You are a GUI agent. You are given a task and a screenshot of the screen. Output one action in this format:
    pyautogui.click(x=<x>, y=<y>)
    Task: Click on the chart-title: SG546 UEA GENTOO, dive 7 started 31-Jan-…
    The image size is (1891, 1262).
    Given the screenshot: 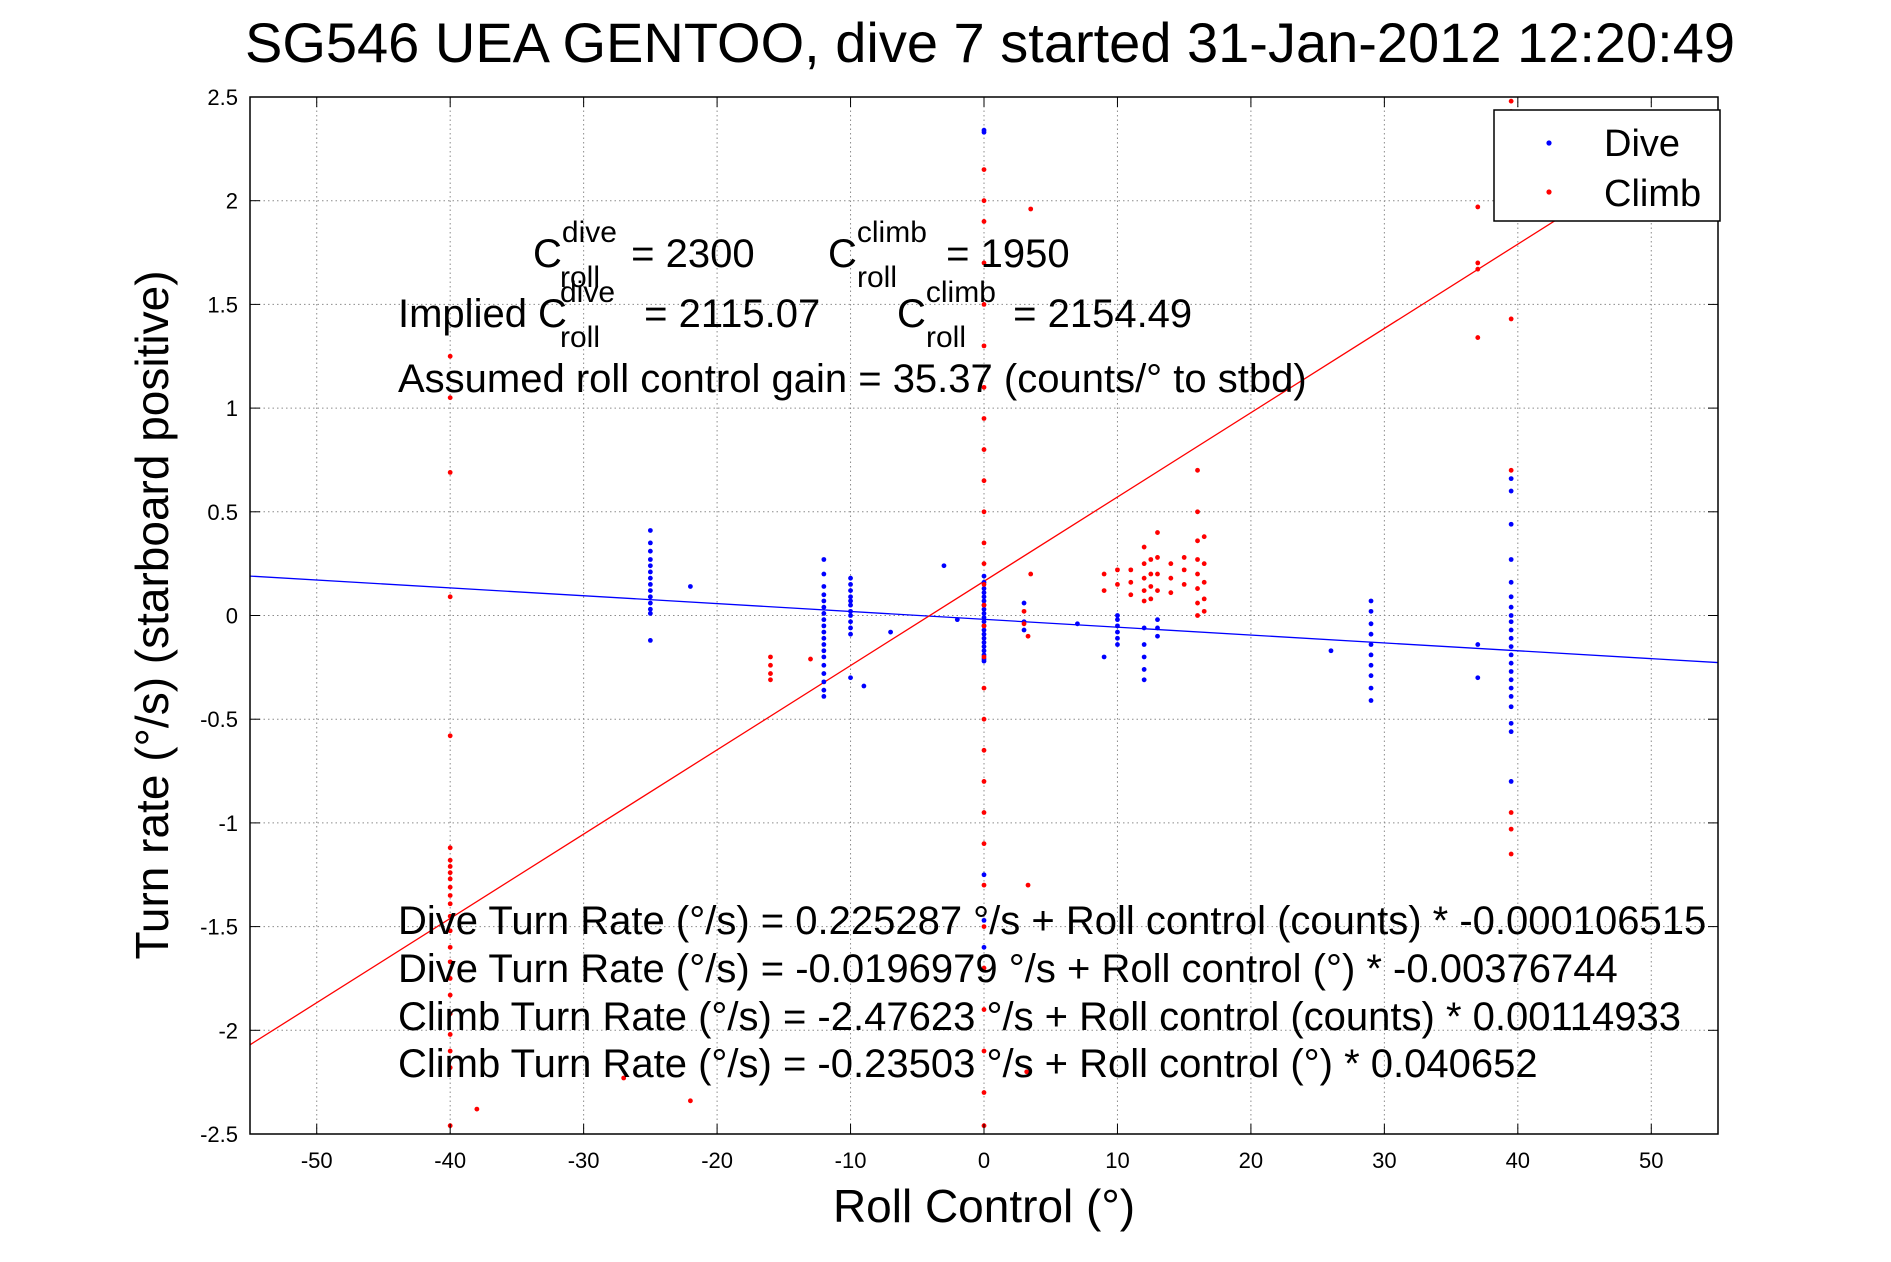 What is the action you would take?
    pyautogui.click(x=990, y=42)
    